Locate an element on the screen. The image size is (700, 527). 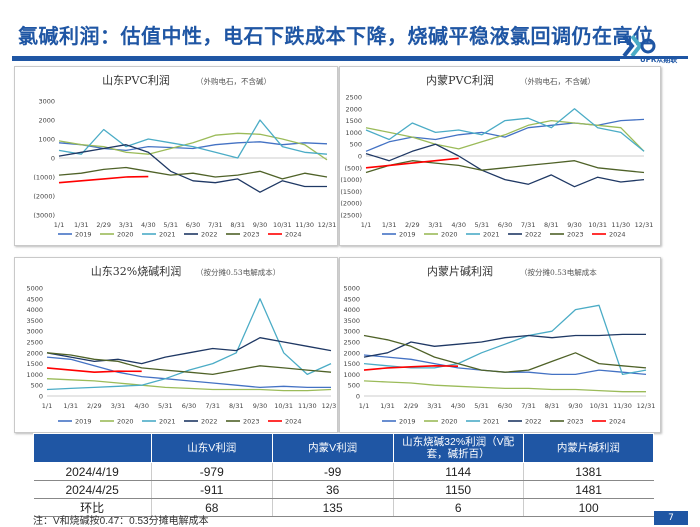
table-cell: 1381 is located at coordinates (588, 471).